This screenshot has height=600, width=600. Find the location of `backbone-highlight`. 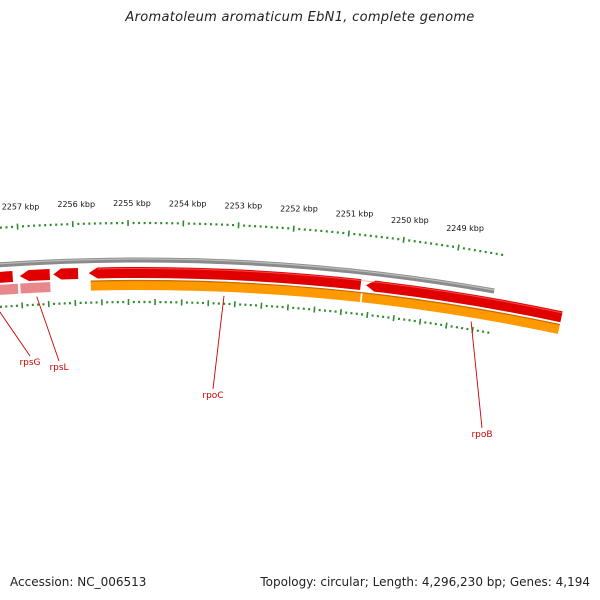

backbone-highlight is located at coordinates (247, 274).